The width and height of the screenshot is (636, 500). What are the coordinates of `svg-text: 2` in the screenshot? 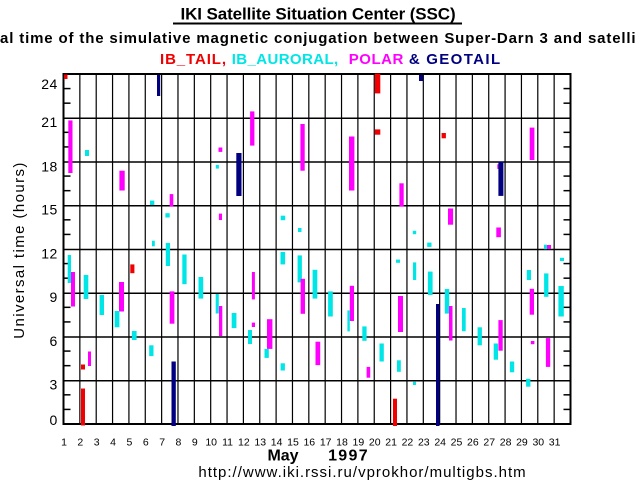 It's located at (80, 443).